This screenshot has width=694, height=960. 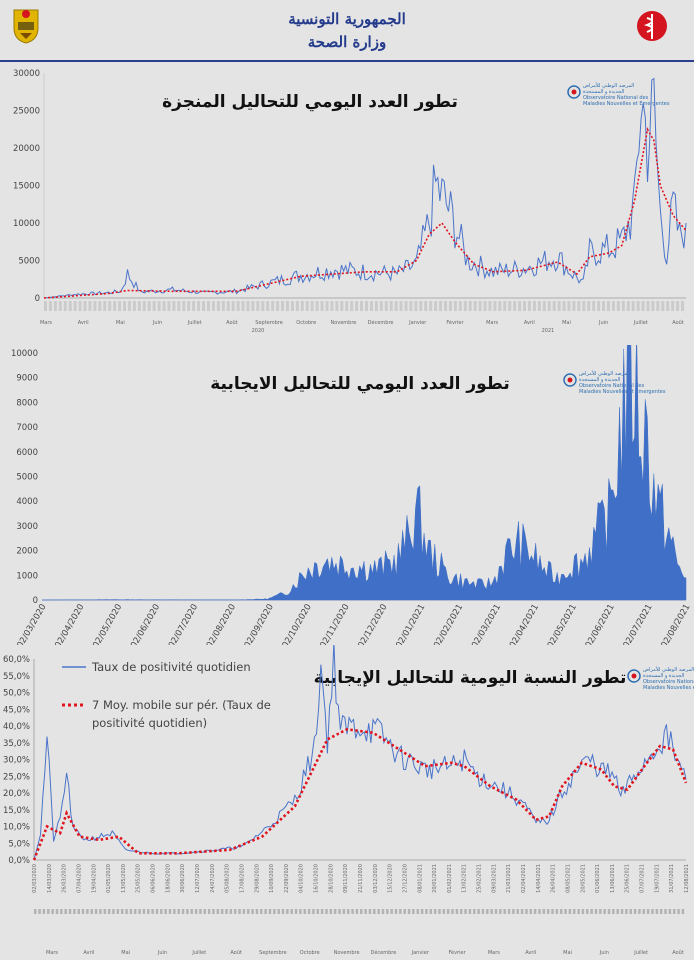 I want to click on month-label: Avril, so click(x=530, y=953).